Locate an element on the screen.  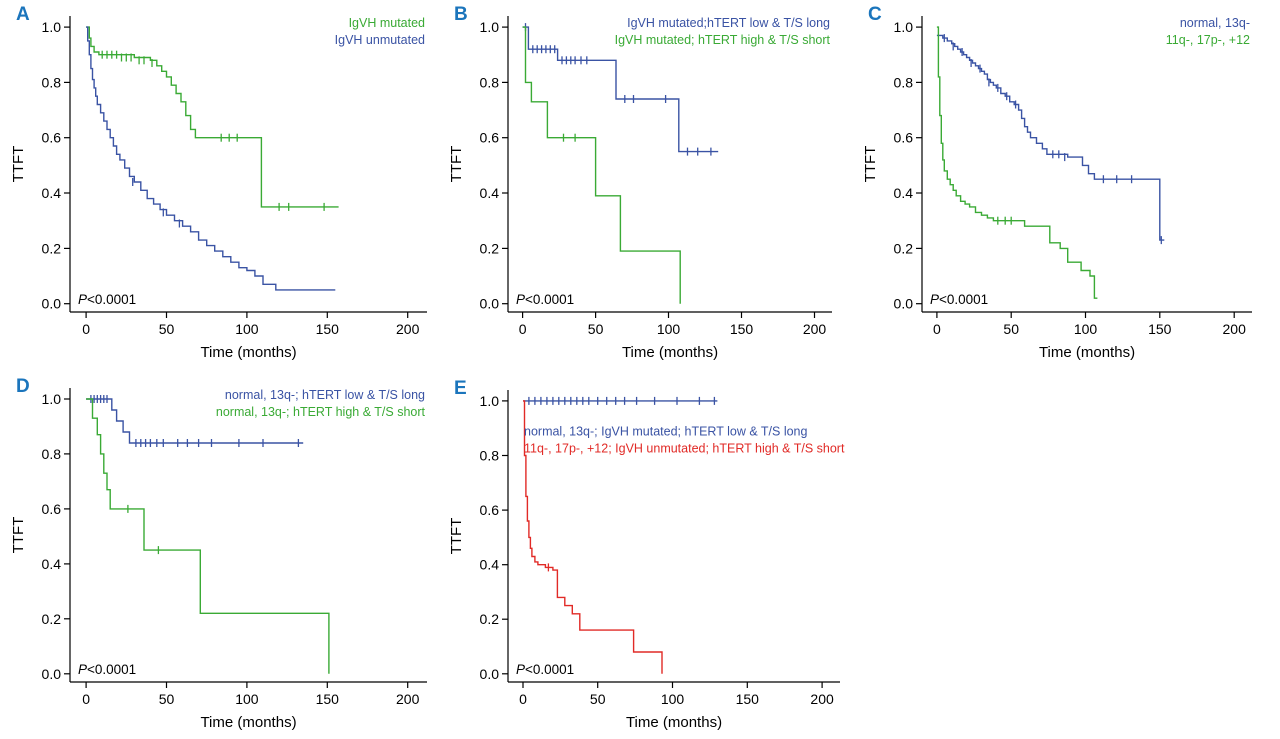
svg-text: normal, 13q- is located at coordinates (1215, 23).